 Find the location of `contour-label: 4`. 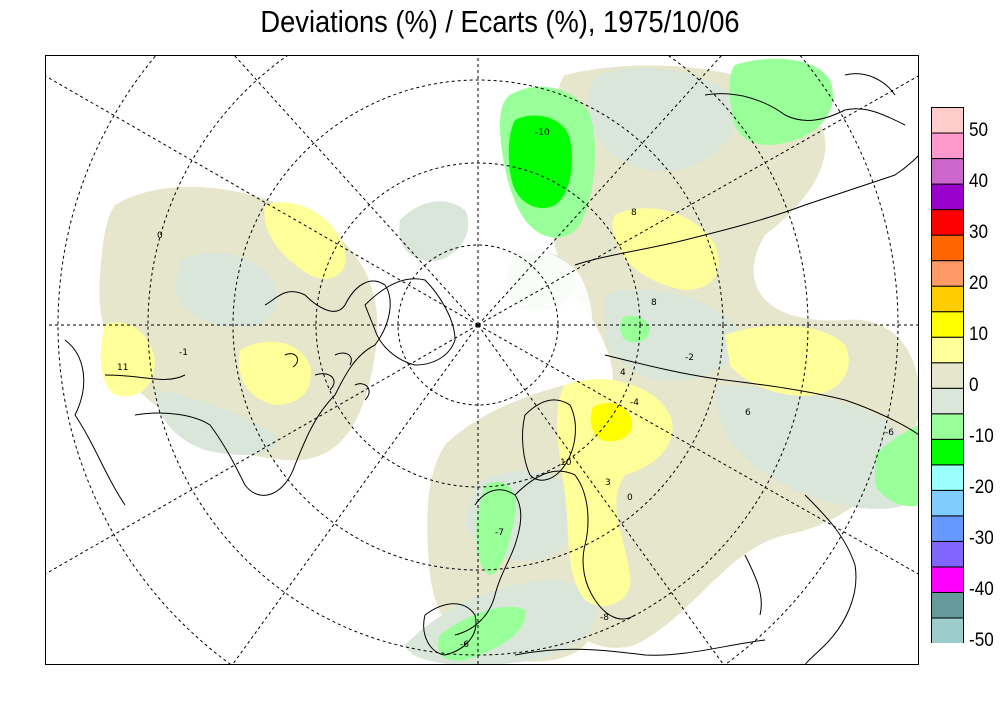

contour-label: 4 is located at coordinates (623, 373).